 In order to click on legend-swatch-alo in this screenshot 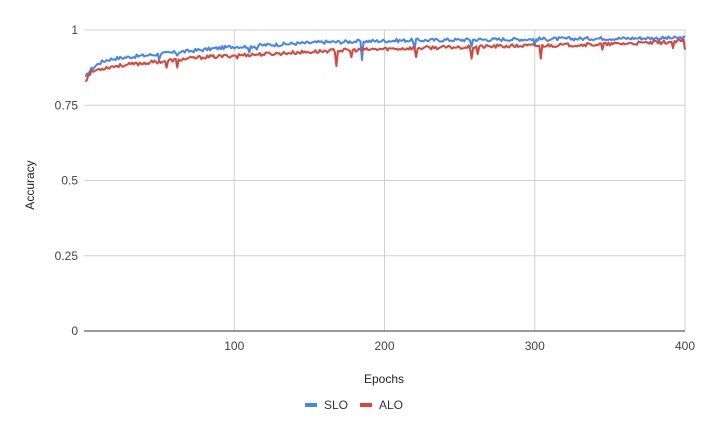, I will do `click(366, 405)`.